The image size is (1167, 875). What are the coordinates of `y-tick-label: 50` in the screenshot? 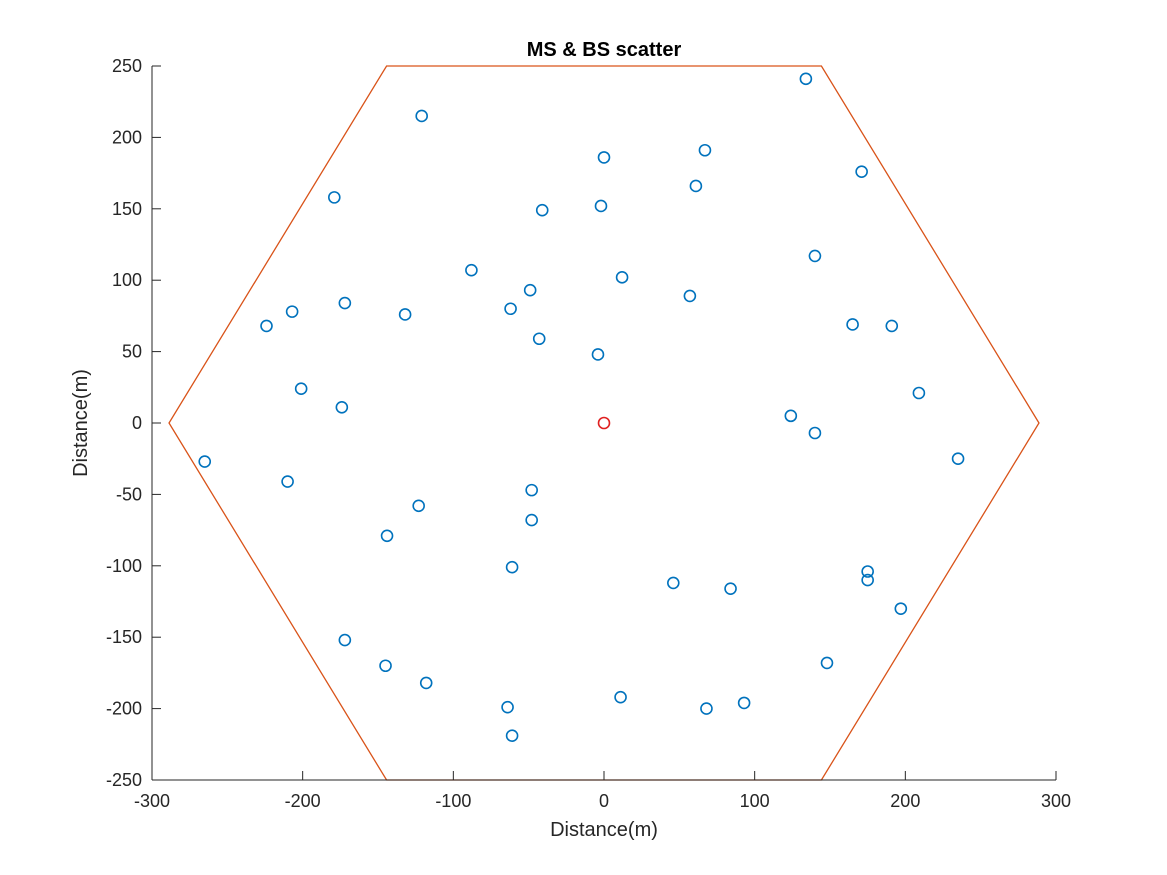 It's located at (132, 352).